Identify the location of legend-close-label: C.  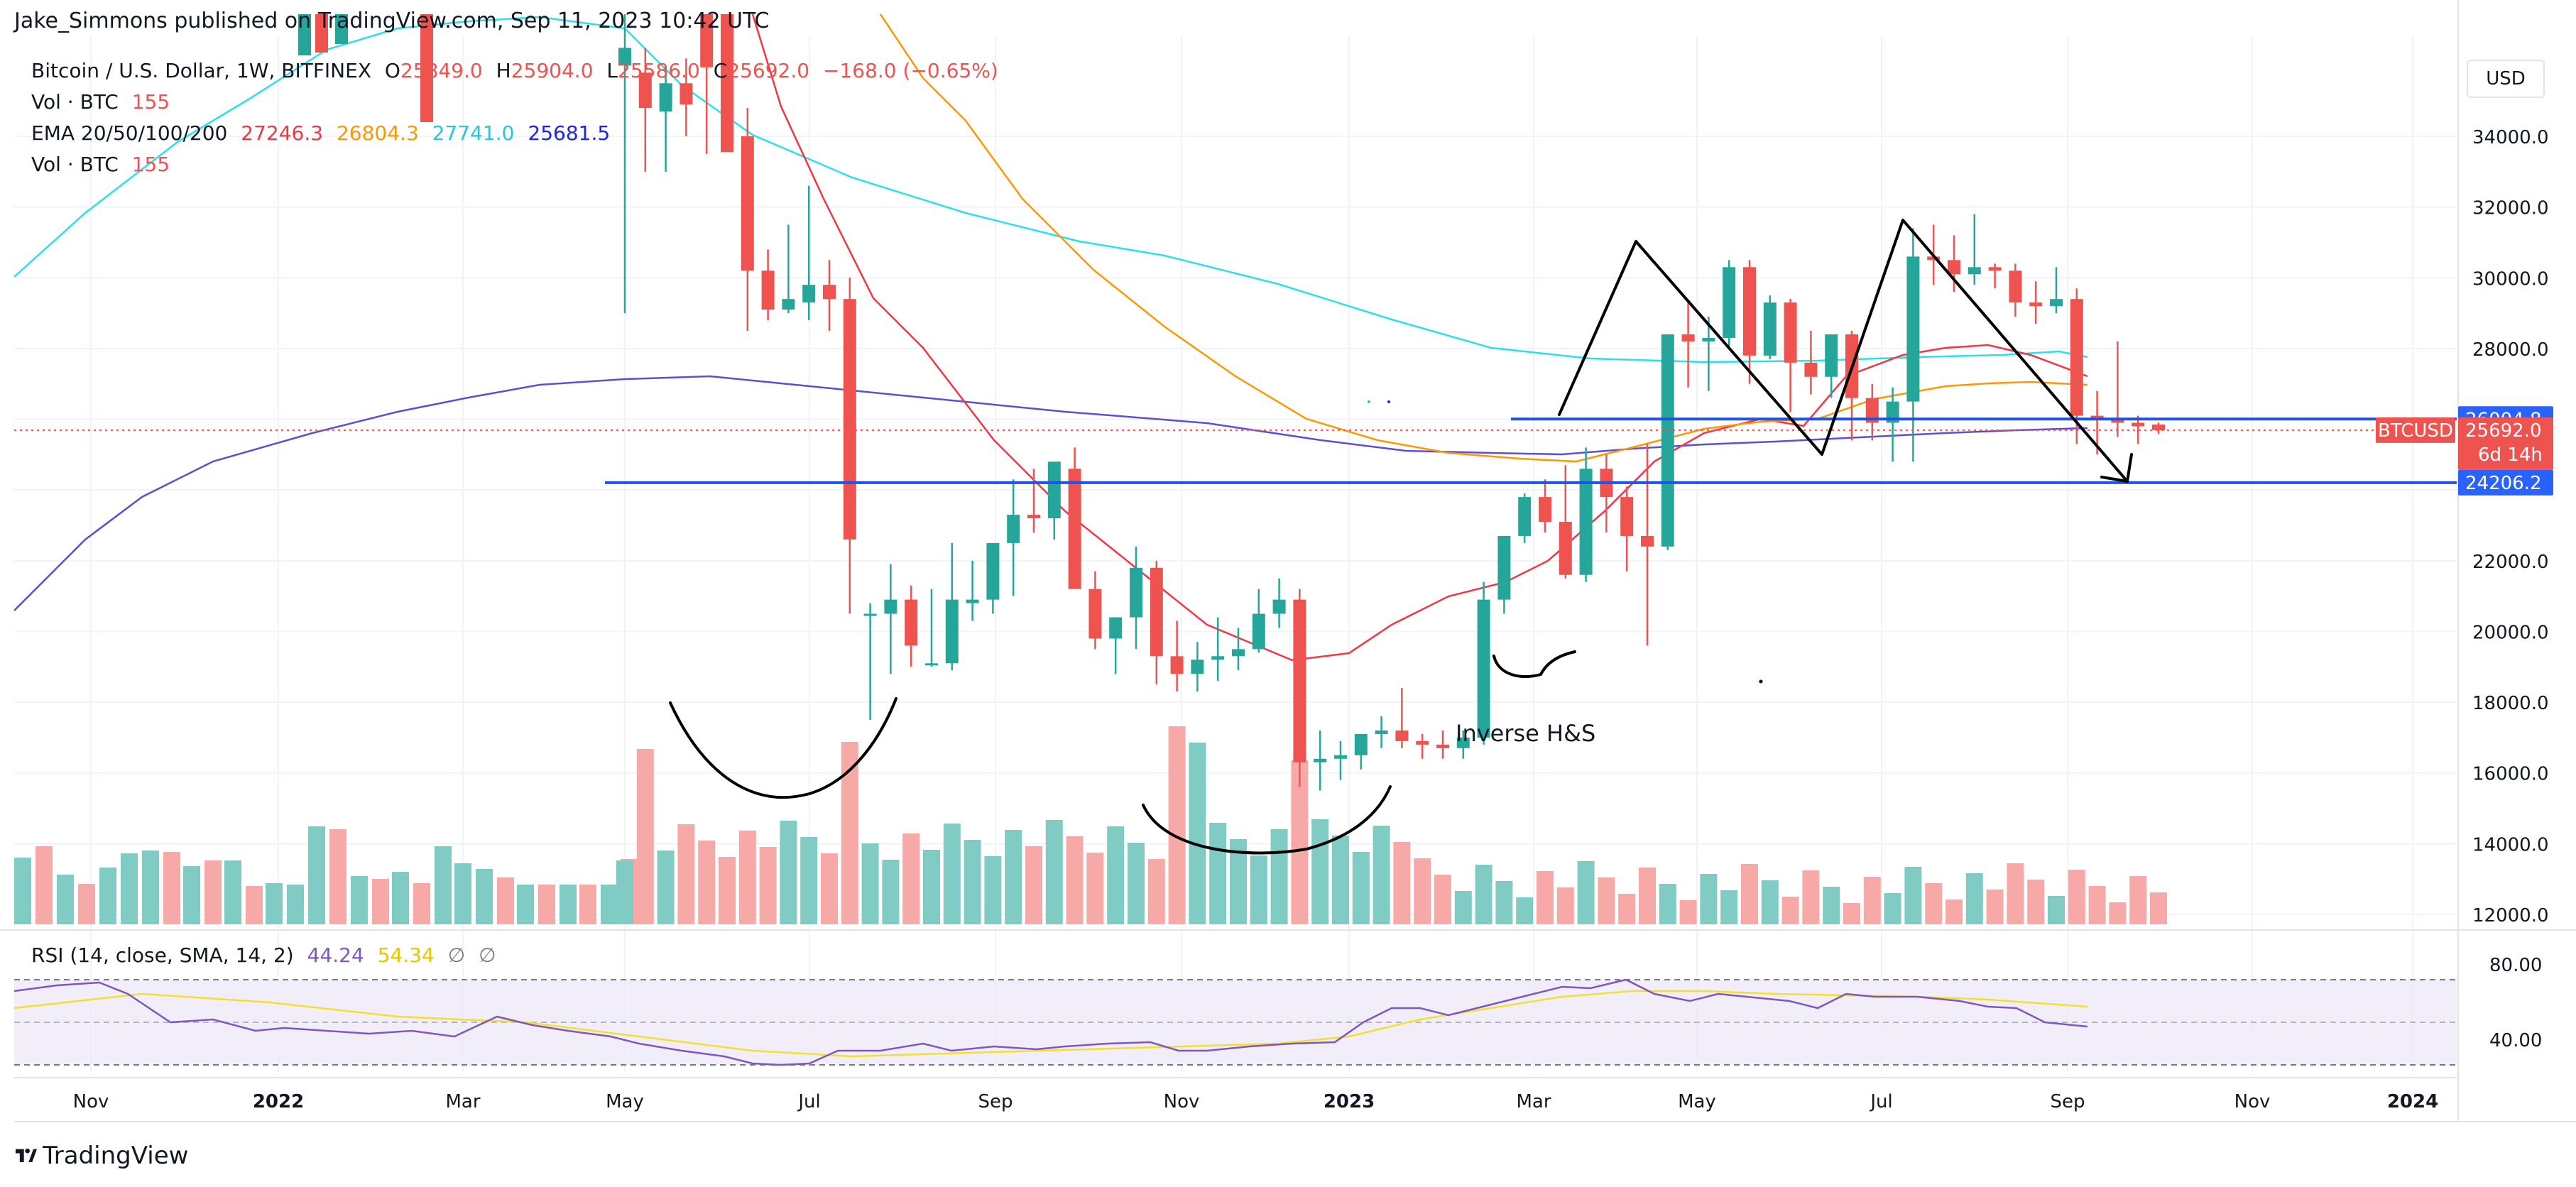
(720, 70).